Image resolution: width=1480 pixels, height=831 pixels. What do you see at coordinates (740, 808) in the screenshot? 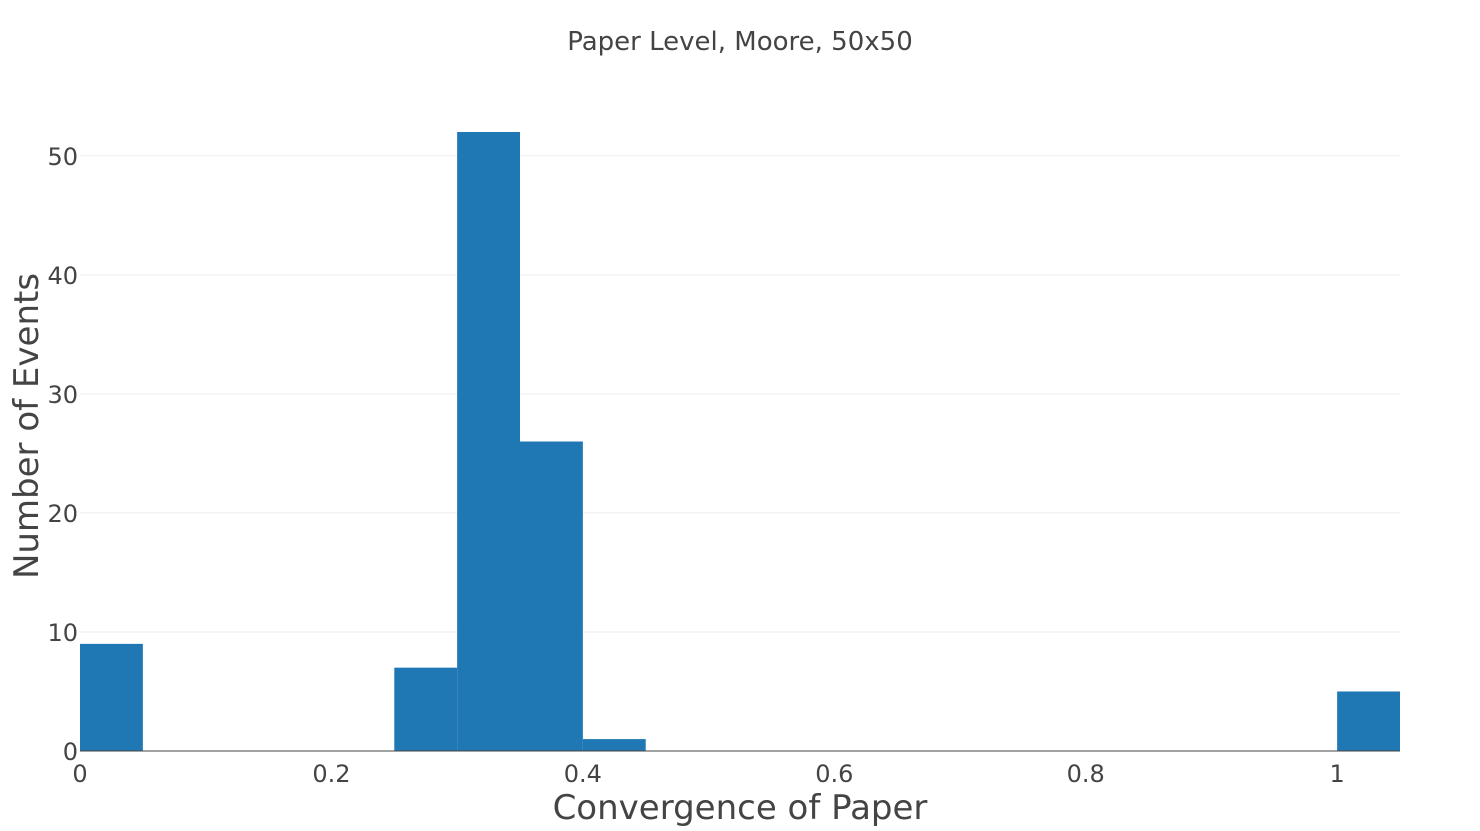
I see `x-axis-title: Convergence of Paper` at bounding box center [740, 808].